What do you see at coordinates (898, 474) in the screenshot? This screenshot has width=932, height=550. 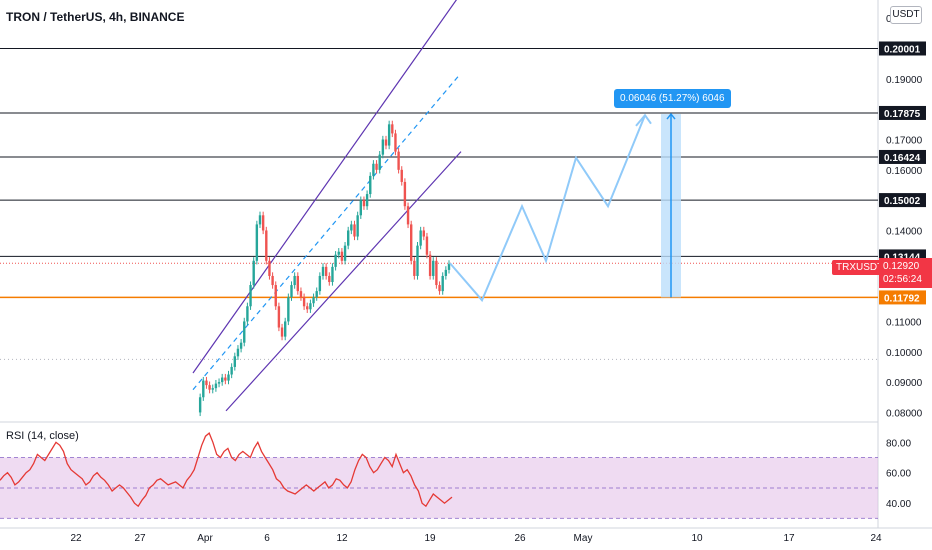 I see `rsi-tick-label: 60.00` at bounding box center [898, 474].